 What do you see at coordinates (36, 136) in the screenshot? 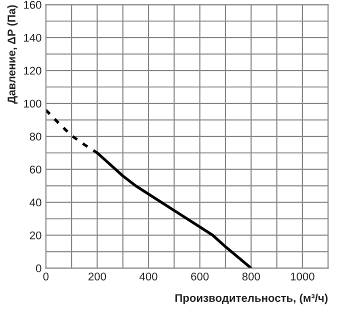
I see `y-tick-label: 80` at bounding box center [36, 136].